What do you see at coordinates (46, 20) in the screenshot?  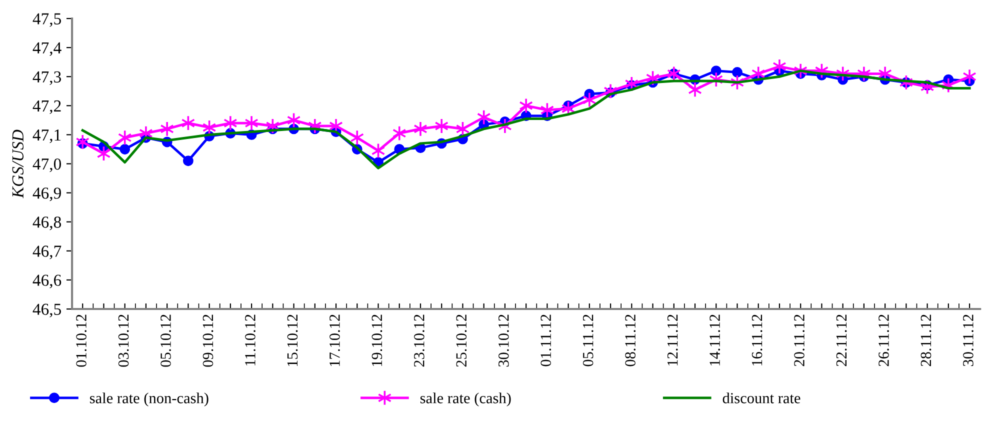 I see `y-tick-label: 47,5` at bounding box center [46, 20].